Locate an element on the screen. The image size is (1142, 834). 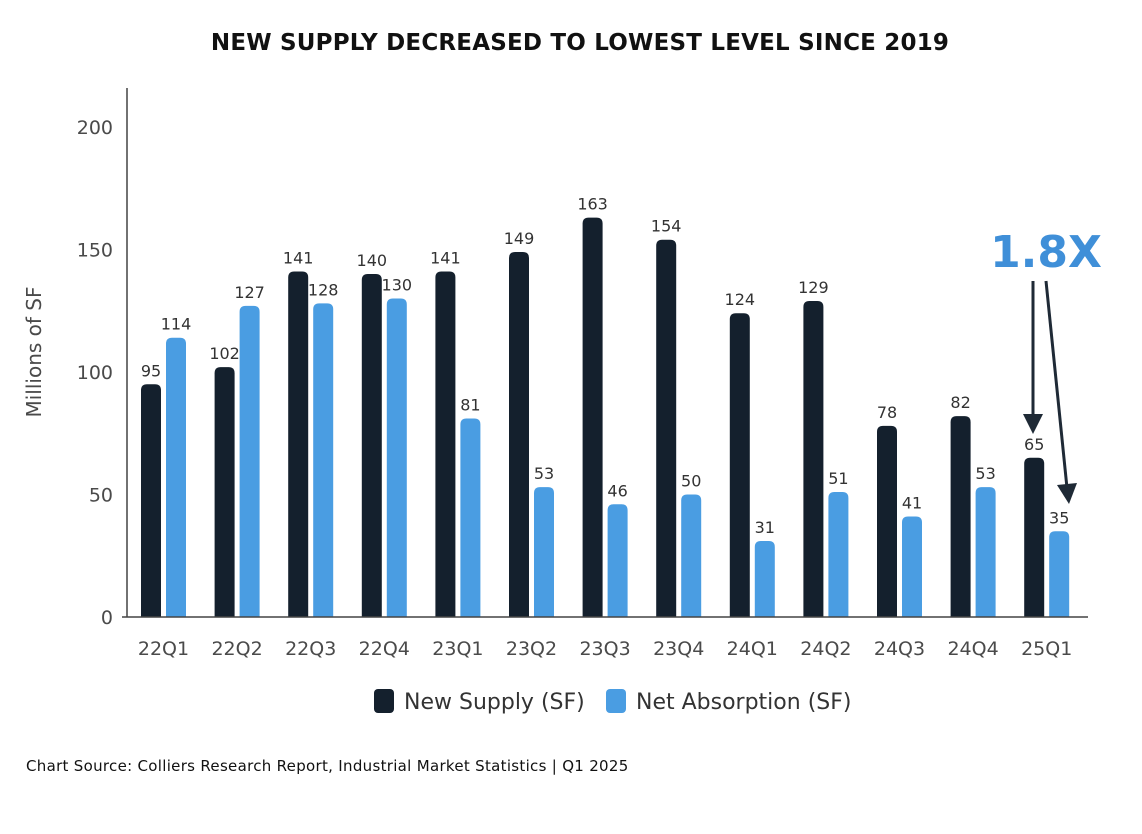
bar-net-absorption-24Q2 is located at coordinates (838, 554).